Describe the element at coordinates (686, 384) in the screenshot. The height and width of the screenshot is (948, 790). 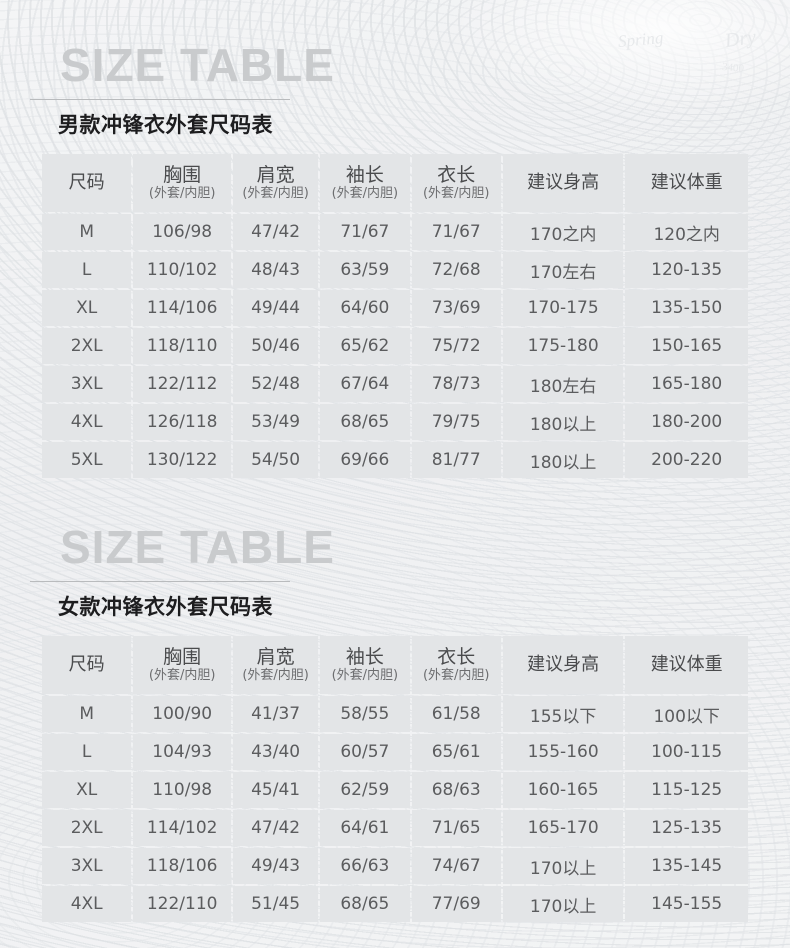
I see `cell-weight: 165-180` at that location.